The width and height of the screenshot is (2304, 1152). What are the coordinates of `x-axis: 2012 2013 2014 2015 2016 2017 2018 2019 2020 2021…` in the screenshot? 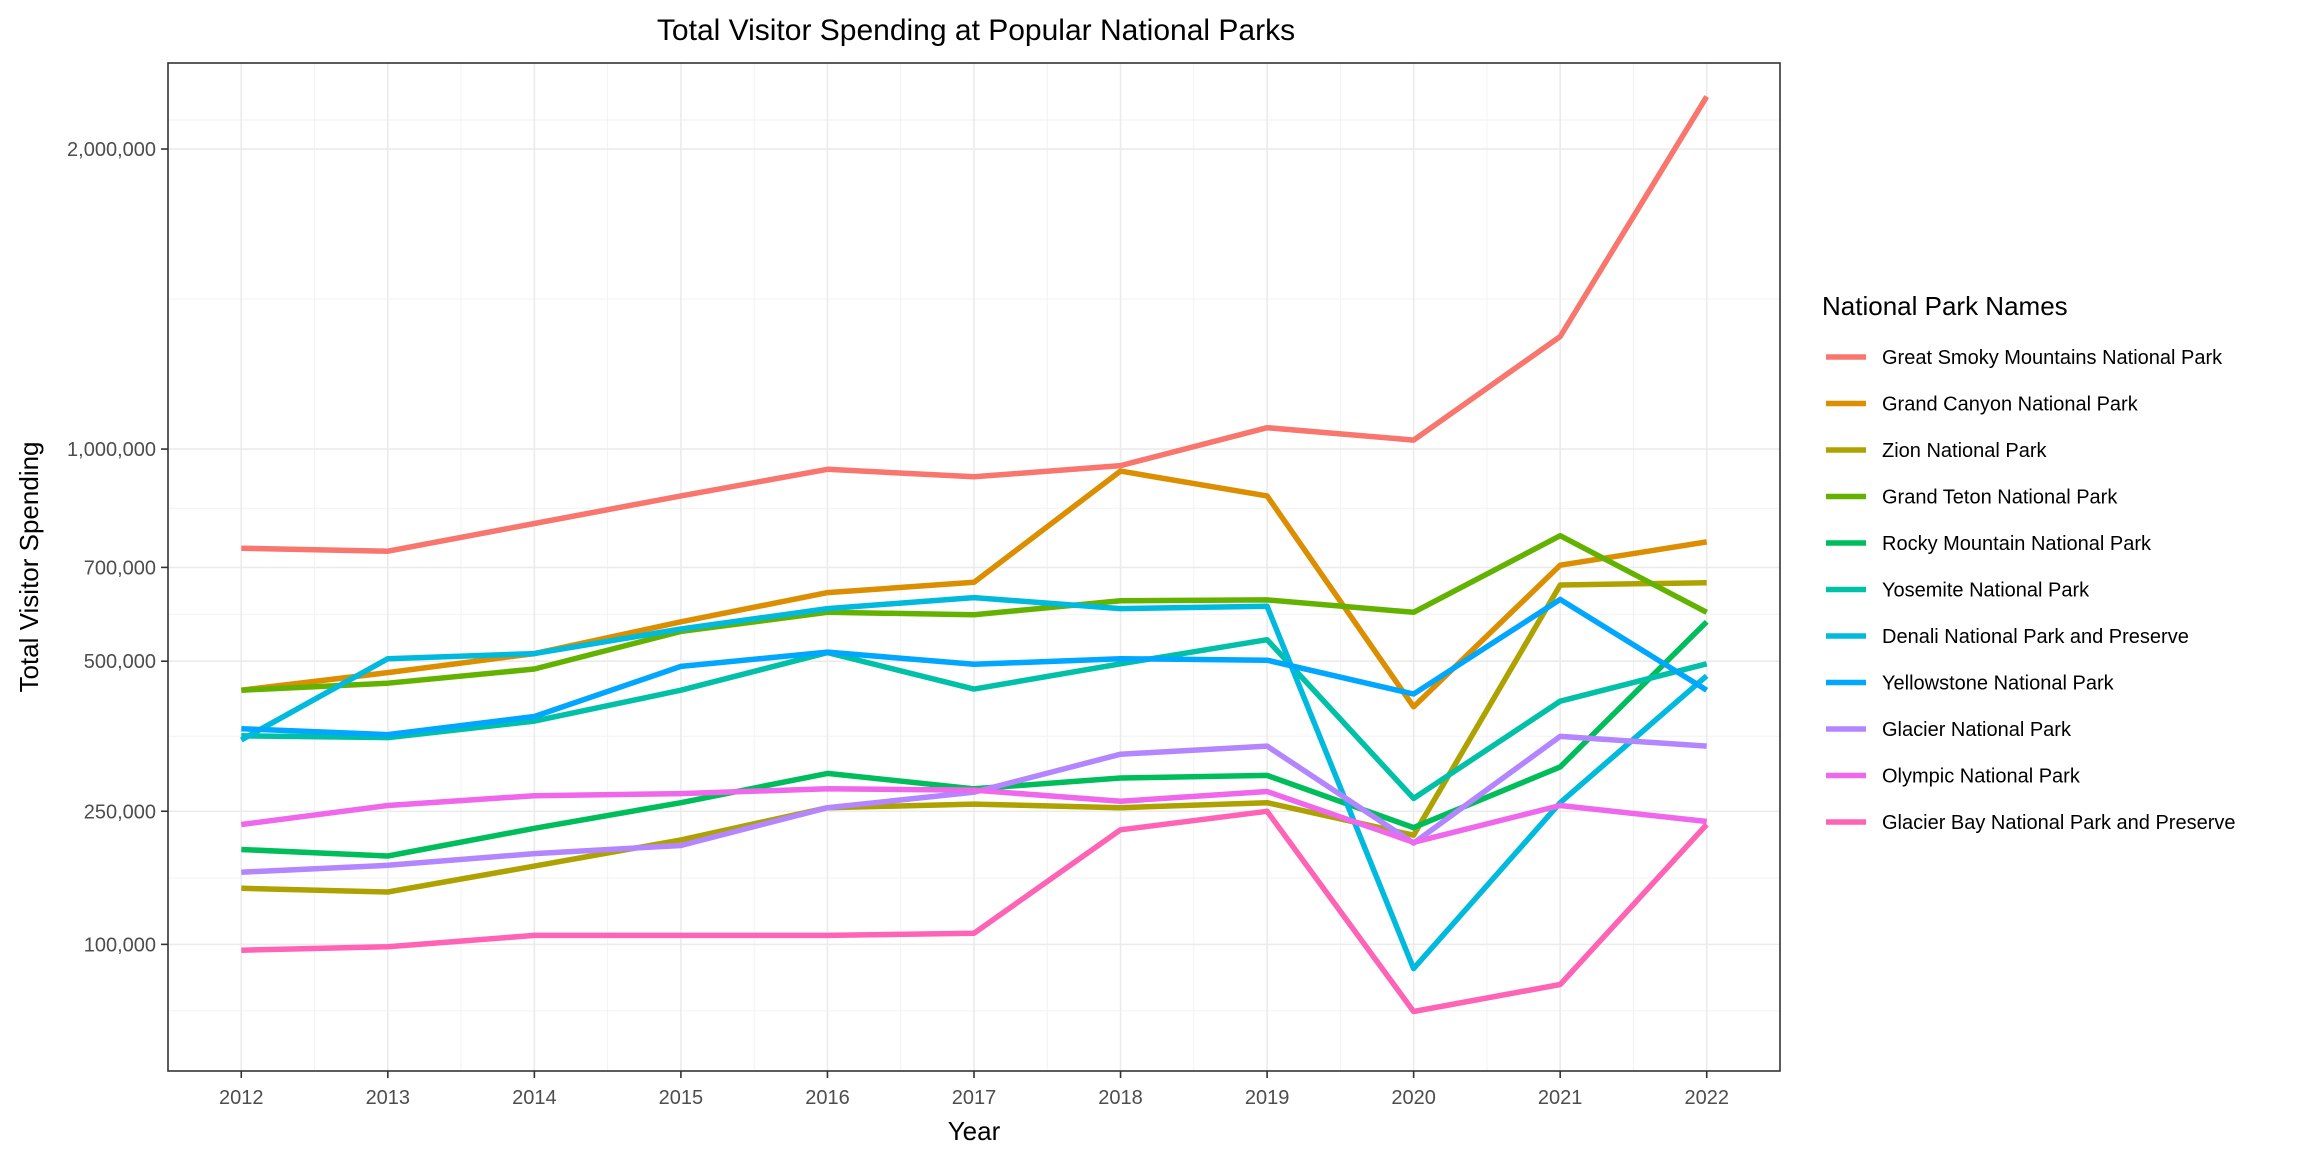 It's located at (974, 1090).